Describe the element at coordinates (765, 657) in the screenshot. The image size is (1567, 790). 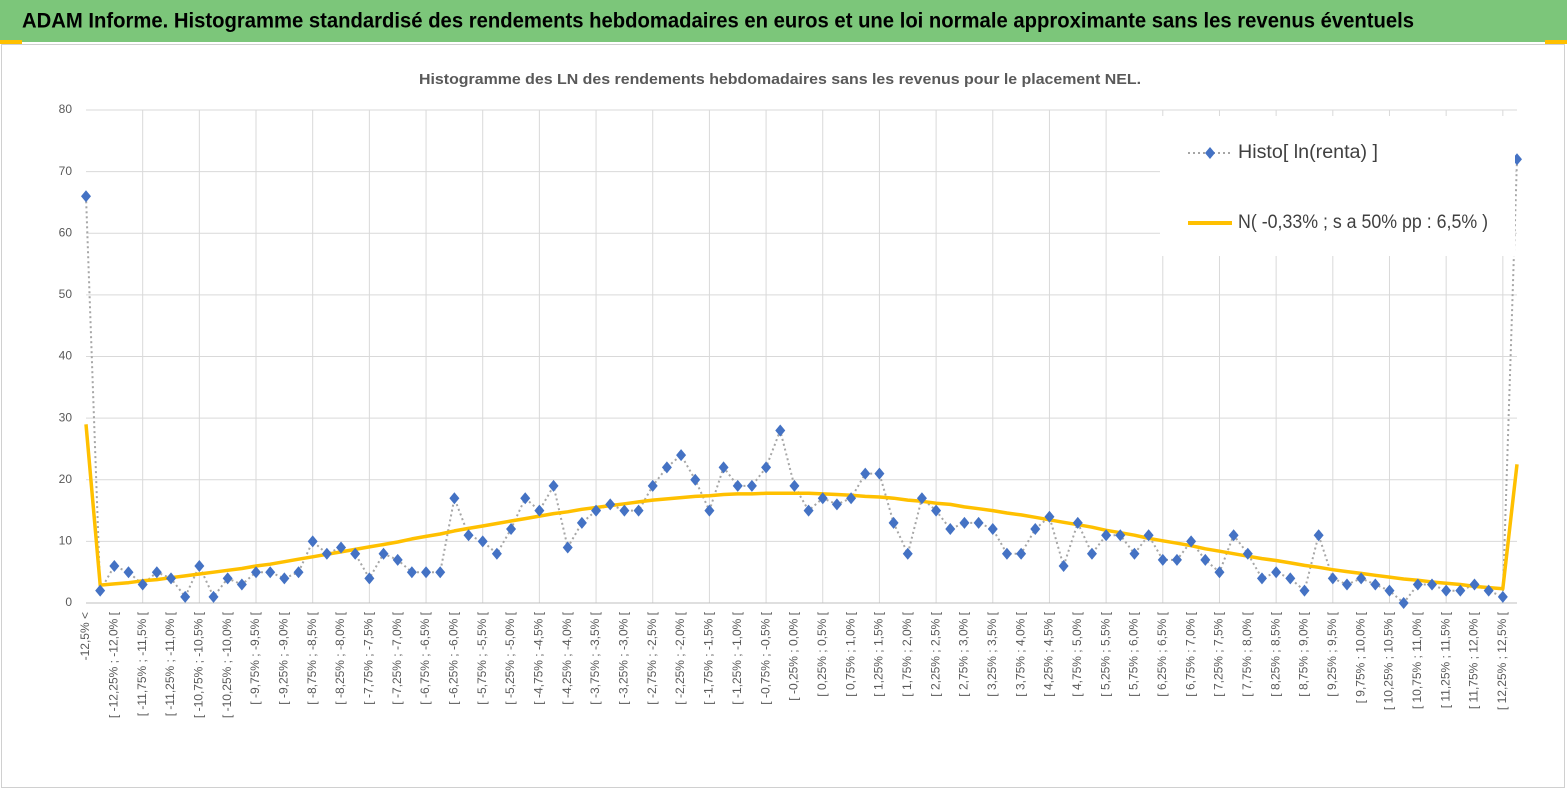
I see `x-tick-label: [ -0,75% ; -0,5% [` at that location.